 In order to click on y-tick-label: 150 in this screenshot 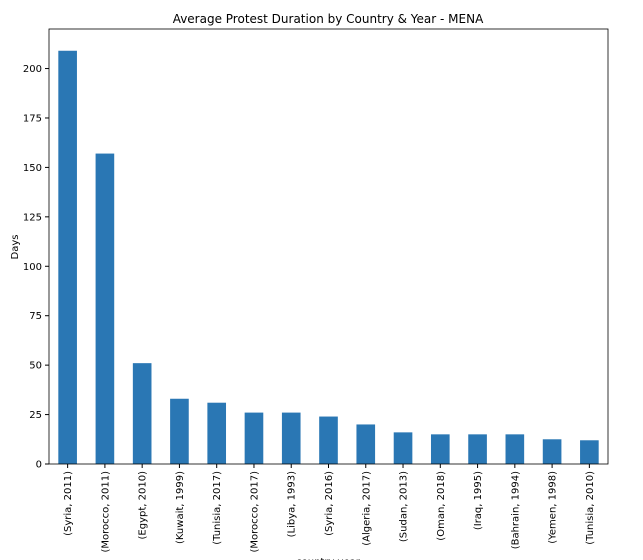, I will do `click(32, 168)`.